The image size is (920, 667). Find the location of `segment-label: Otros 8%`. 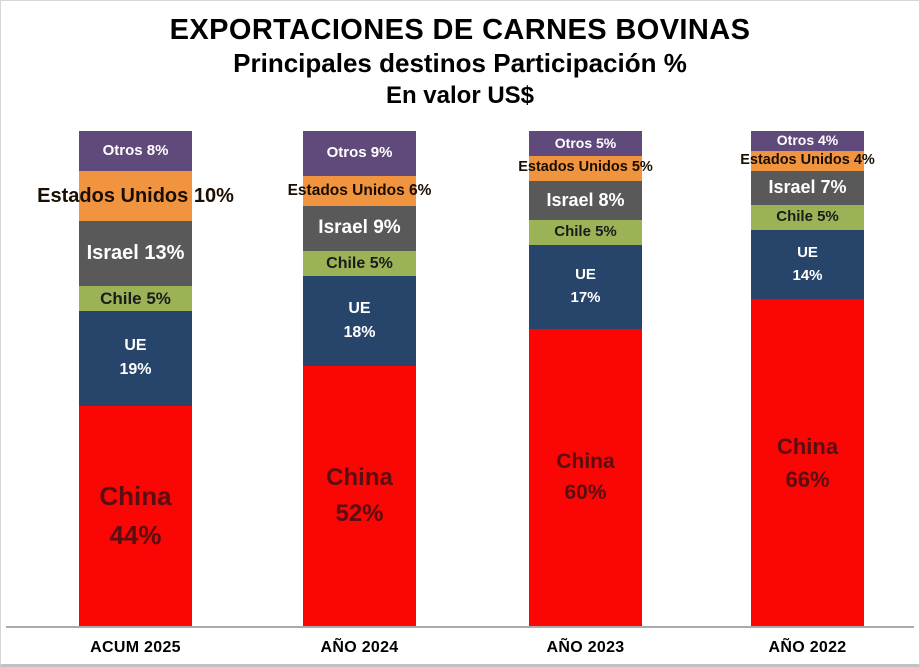

segment-label: Otros 8% is located at coordinates (135, 150).